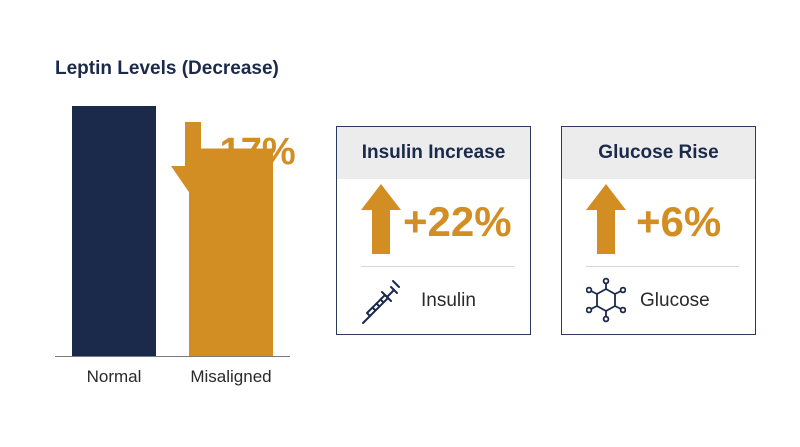  I want to click on glucose-card-divider, so click(662, 266).